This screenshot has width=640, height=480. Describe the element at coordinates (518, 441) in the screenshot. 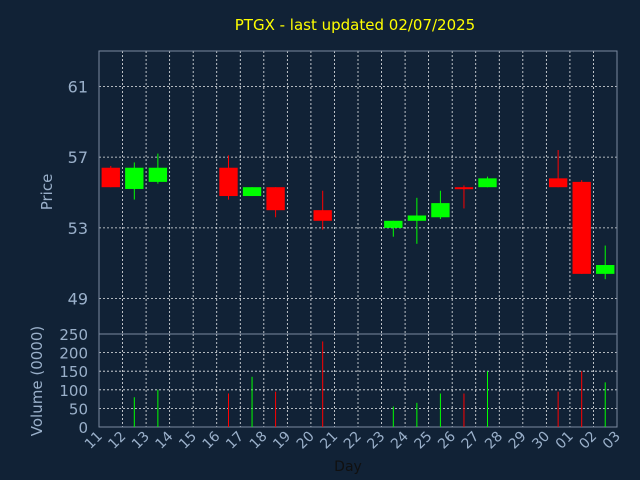

I see `x-tick-label: 29` at that location.